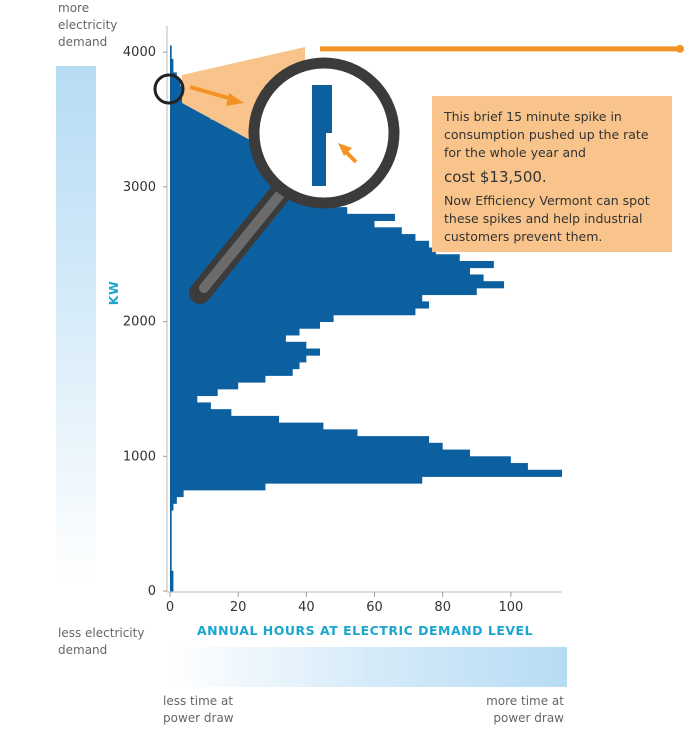 The height and width of the screenshot is (730, 700). I want to click on bar-2550kw, so click(300, 244).